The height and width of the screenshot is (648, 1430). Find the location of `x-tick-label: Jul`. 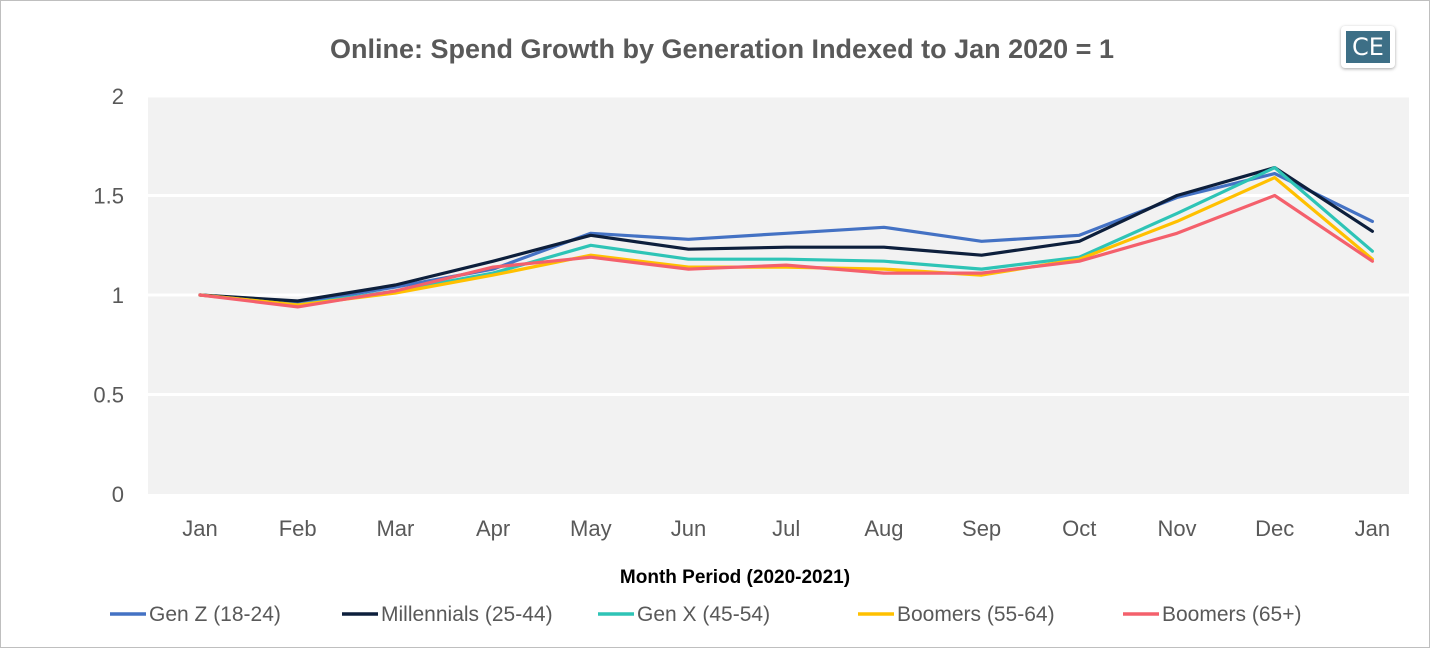

x-tick-label: Jul is located at coordinates (786, 528).